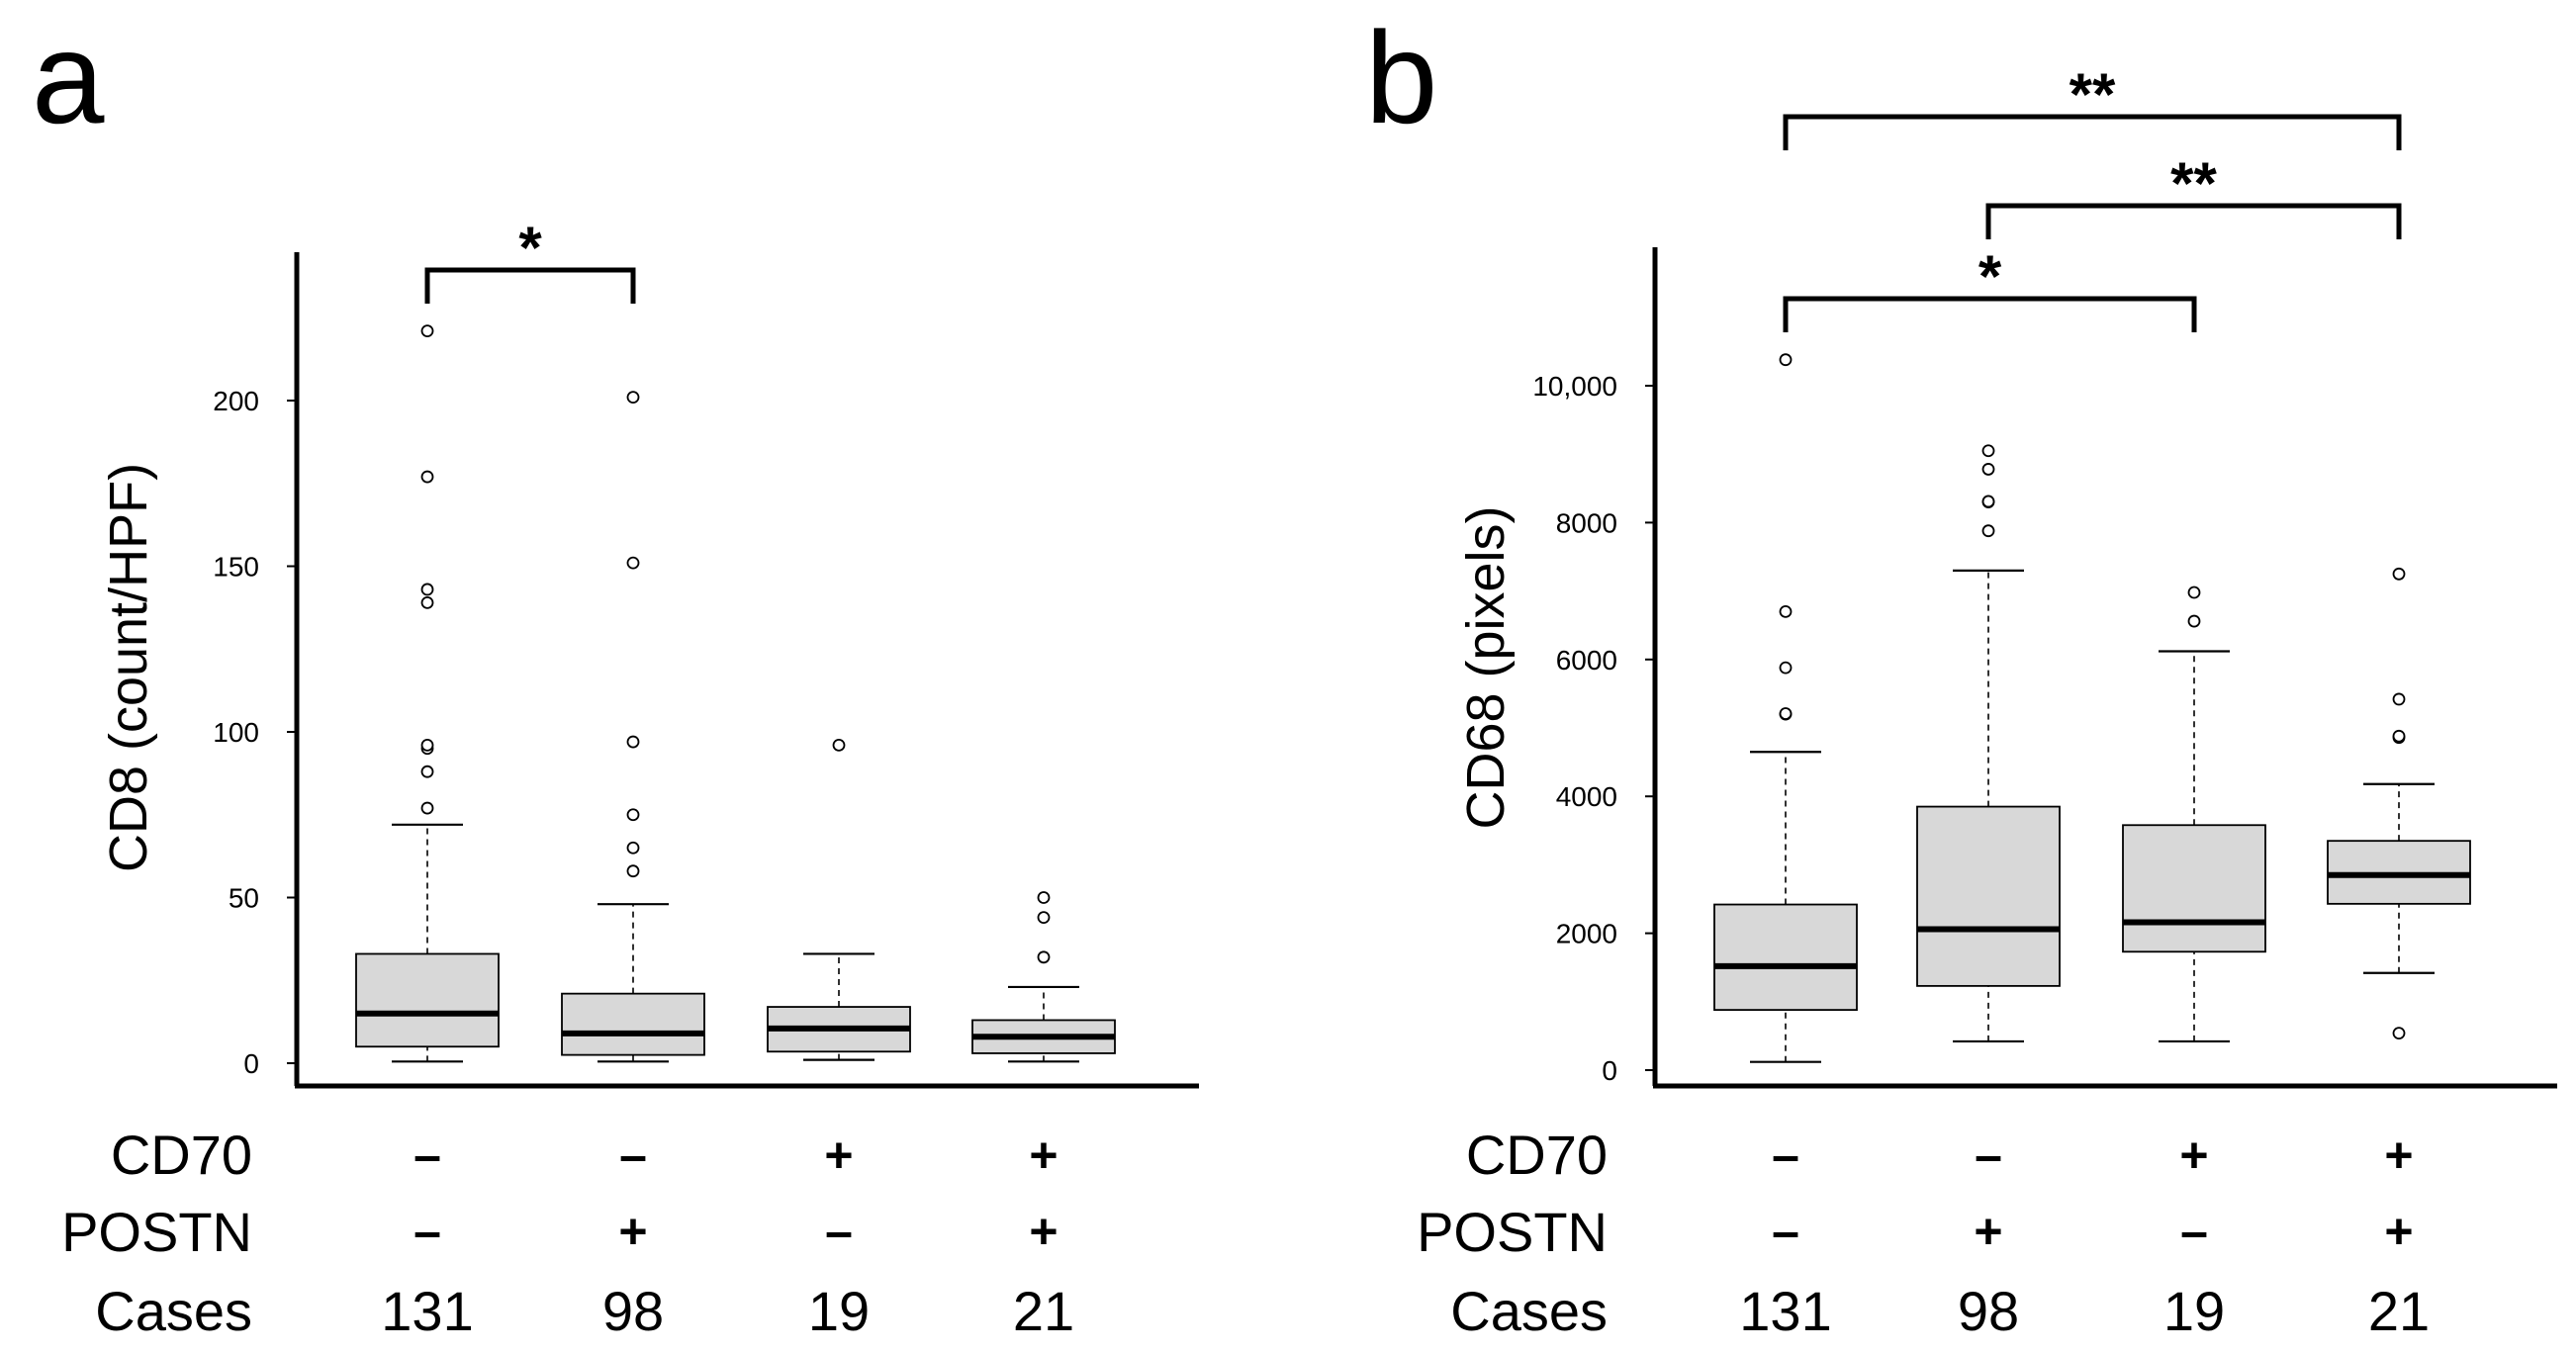 Image resolution: width=2576 pixels, height=1353 pixels. Describe the element at coordinates (69, 77) in the screenshot. I see `panel-label: a` at that location.